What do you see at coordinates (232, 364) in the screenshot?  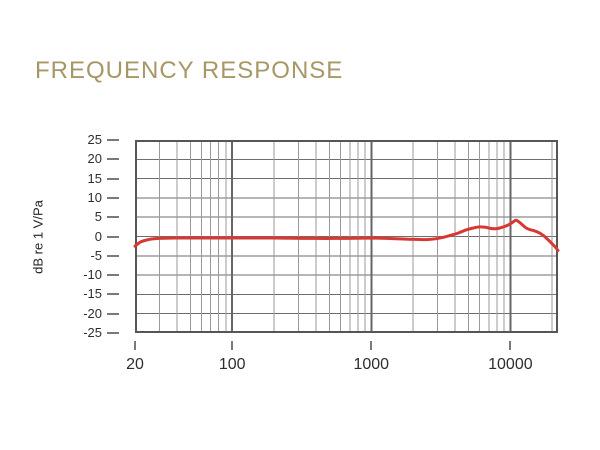 I see `x-tick-label: 100` at bounding box center [232, 364].